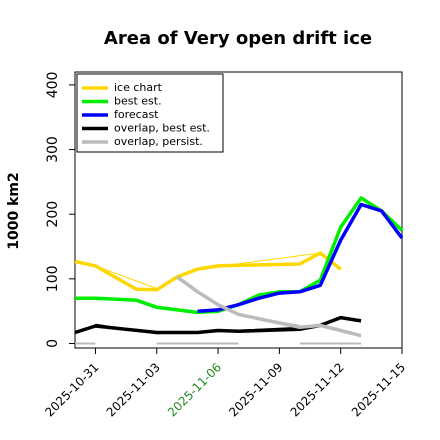 This screenshot has height=440, width=440. Describe the element at coordinates (255, 389) in the screenshot. I see `x-tick-label: 2025-11-09` at that location.